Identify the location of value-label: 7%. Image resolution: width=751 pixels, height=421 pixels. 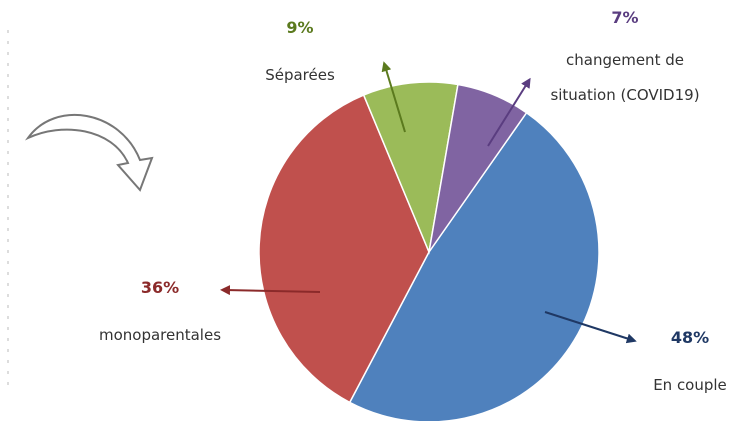
(625, 17).